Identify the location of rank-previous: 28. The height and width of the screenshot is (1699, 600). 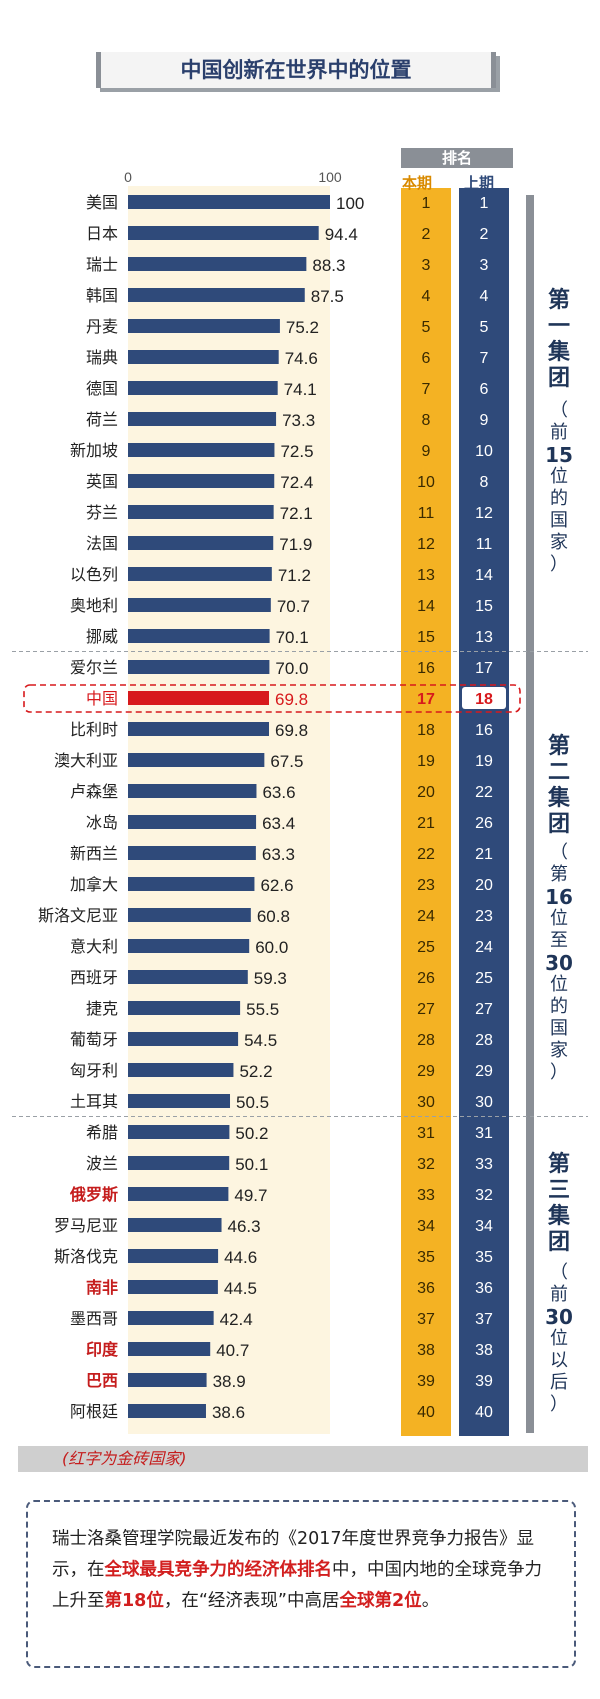
(484, 1040).